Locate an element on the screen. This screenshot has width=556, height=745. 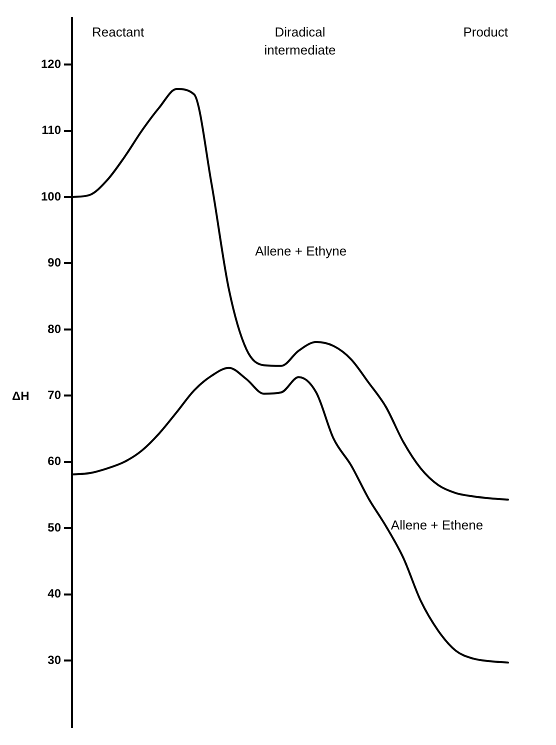
y-tick-label: 30 is located at coordinates (55, 659).